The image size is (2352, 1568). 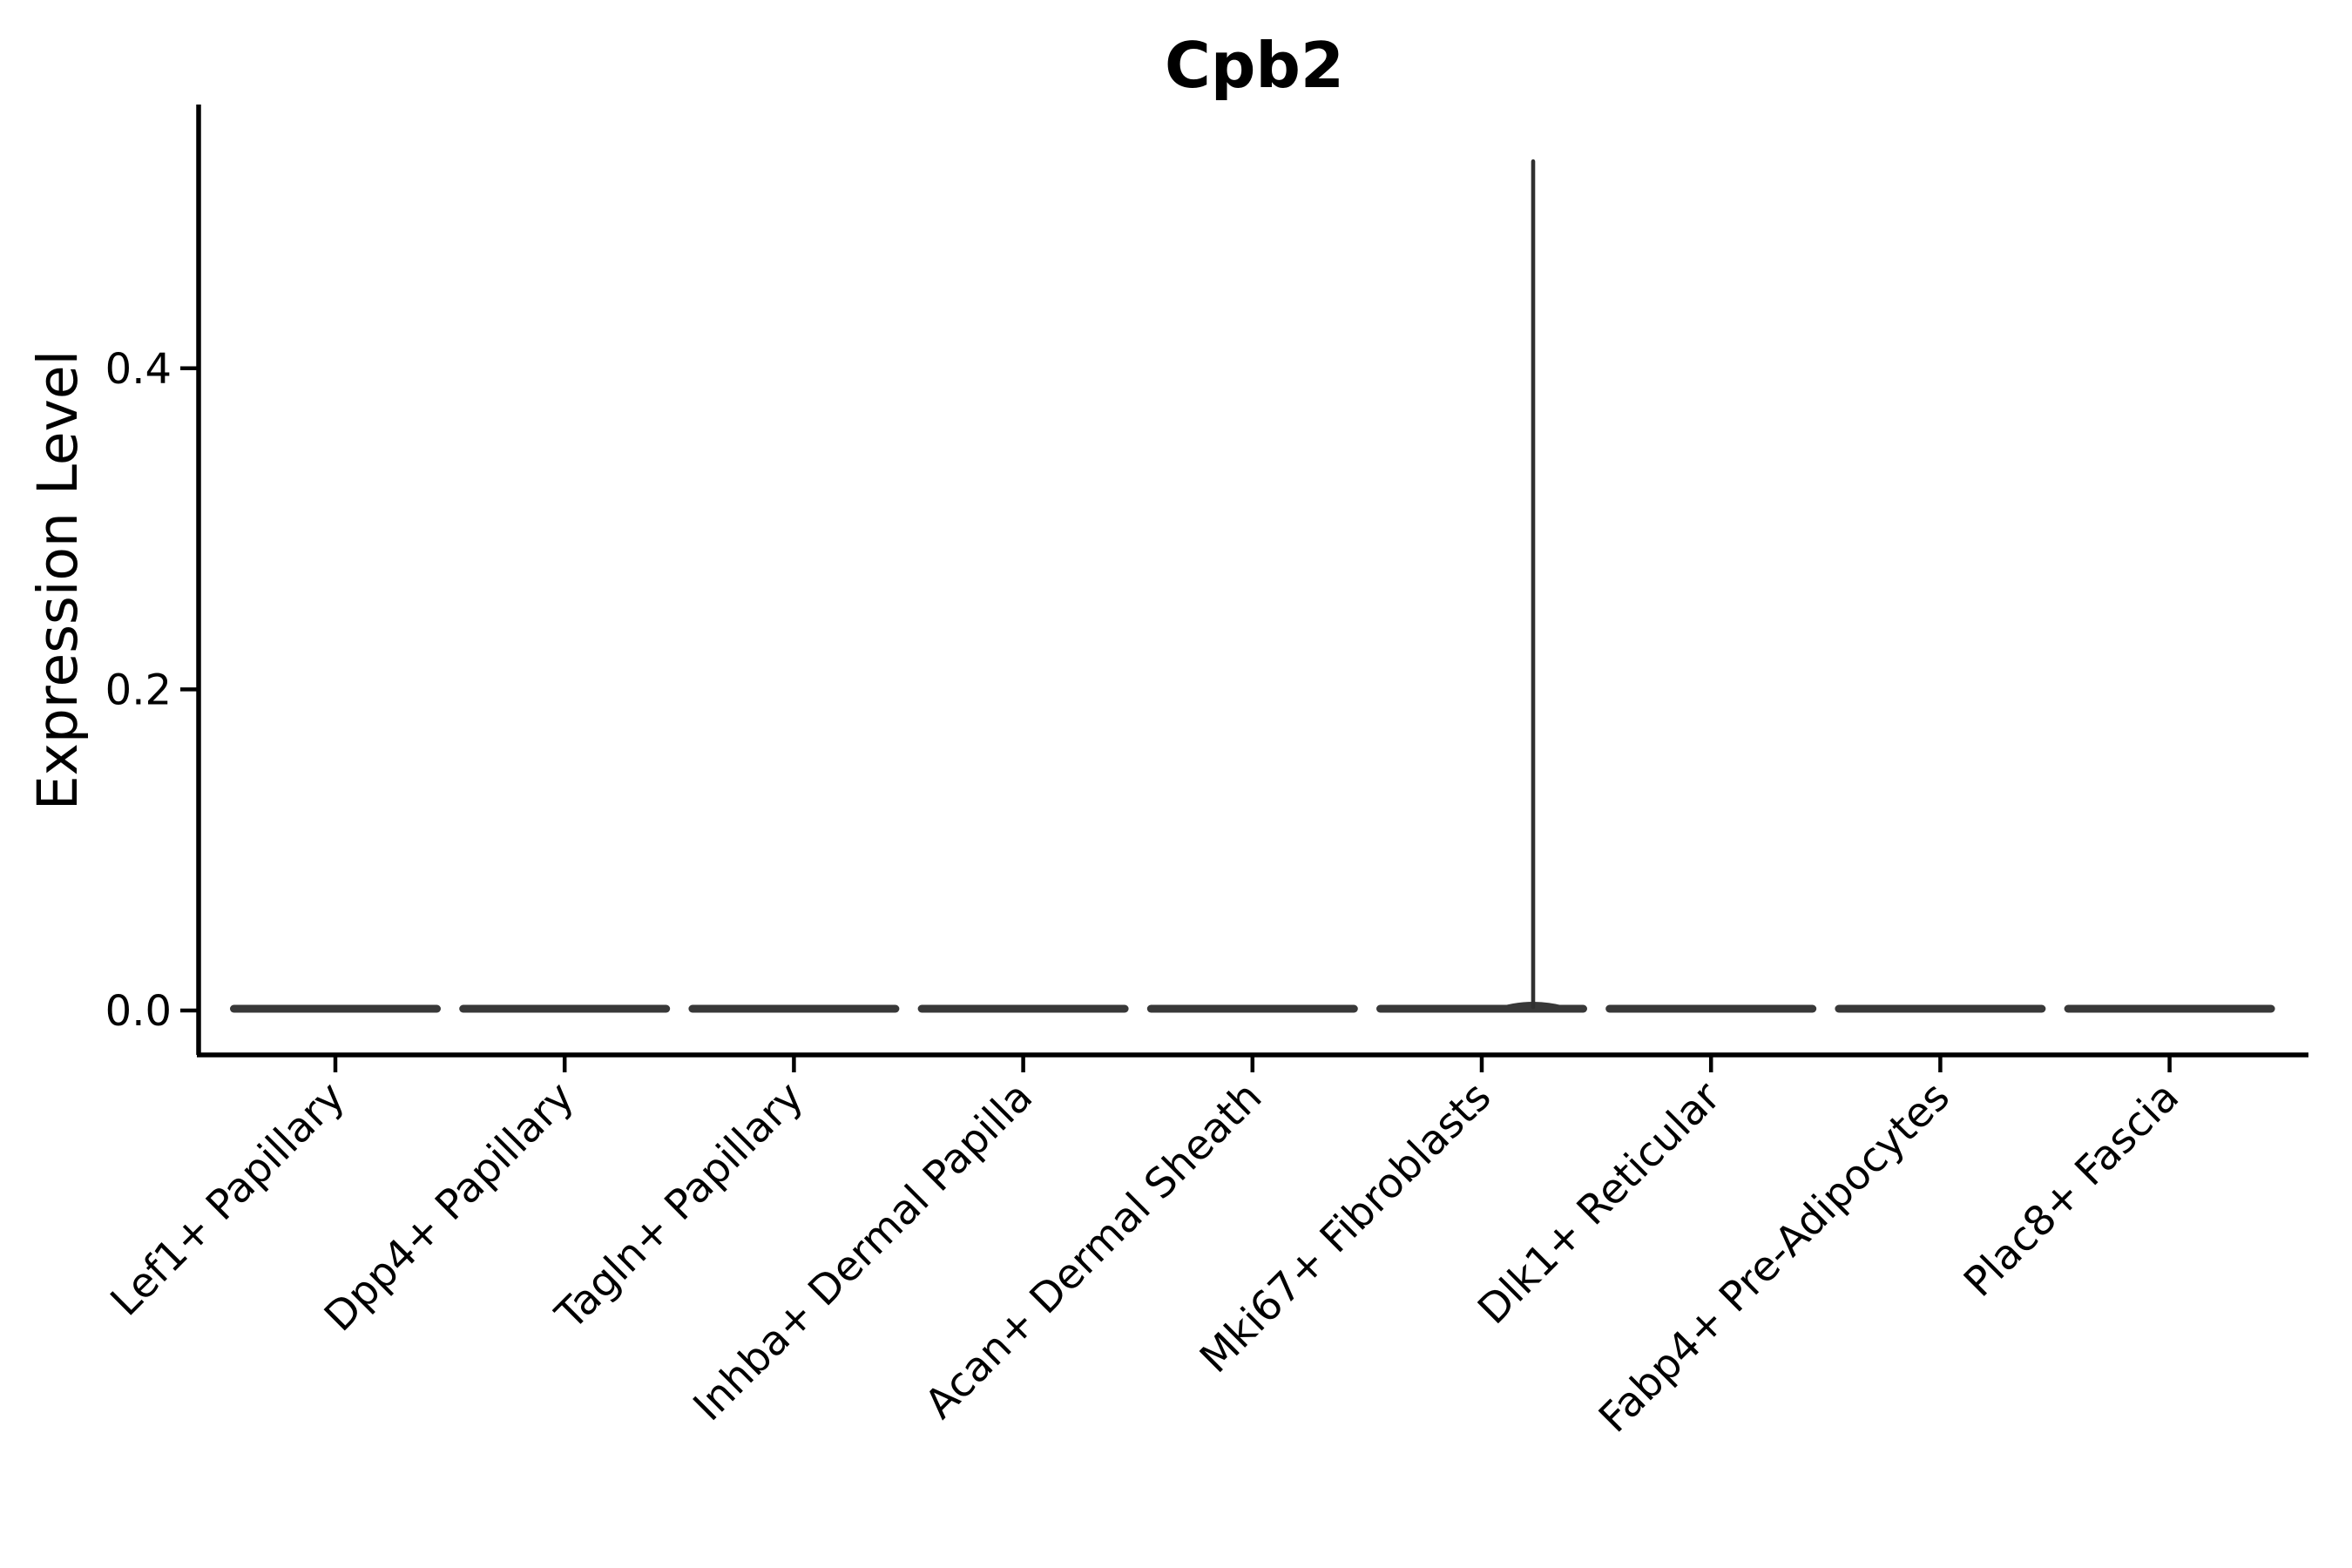 What do you see at coordinates (228, 1199) in the screenshot?
I see `x-tick-label: Lef1+ Papillary` at bounding box center [228, 1199].